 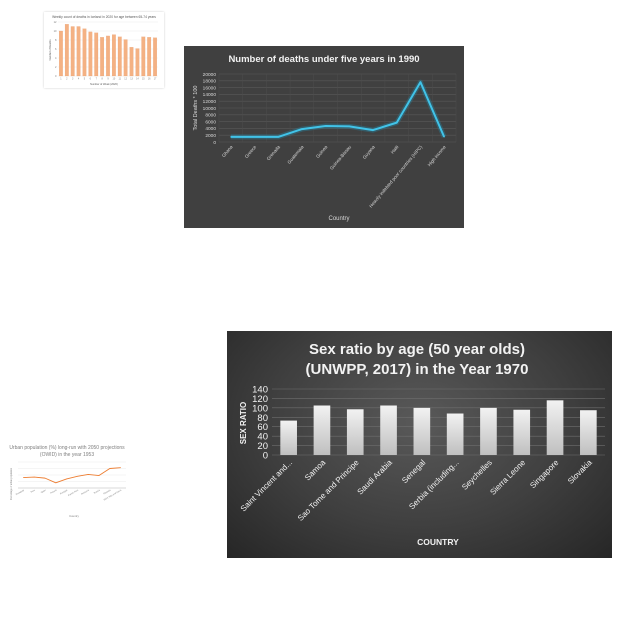 What do you see at coordinates (131, 79) in the screenshot?
I see `x-tick-label: 13` at bounding box center [131, 79].